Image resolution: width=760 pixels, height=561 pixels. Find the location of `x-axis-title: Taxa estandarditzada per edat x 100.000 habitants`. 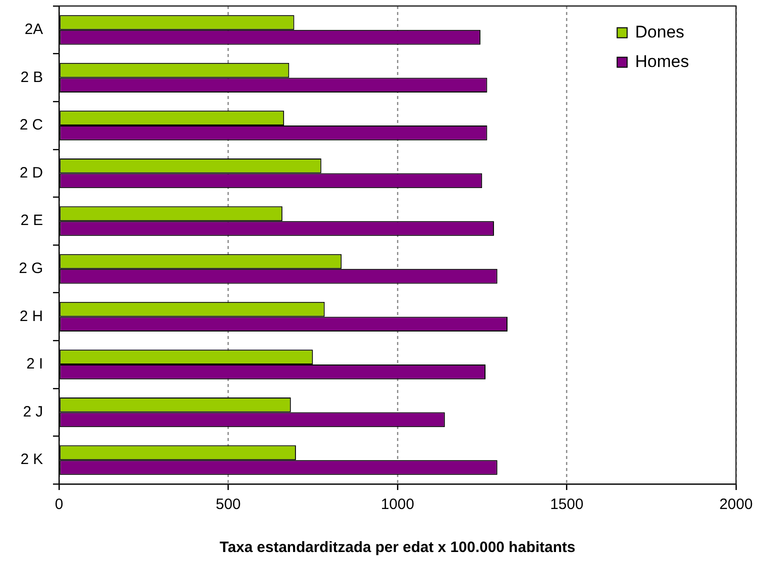

x-axis-title: Taxa estandarditzada per edat x 100.000 habitants is located at coordinates (398, 547).